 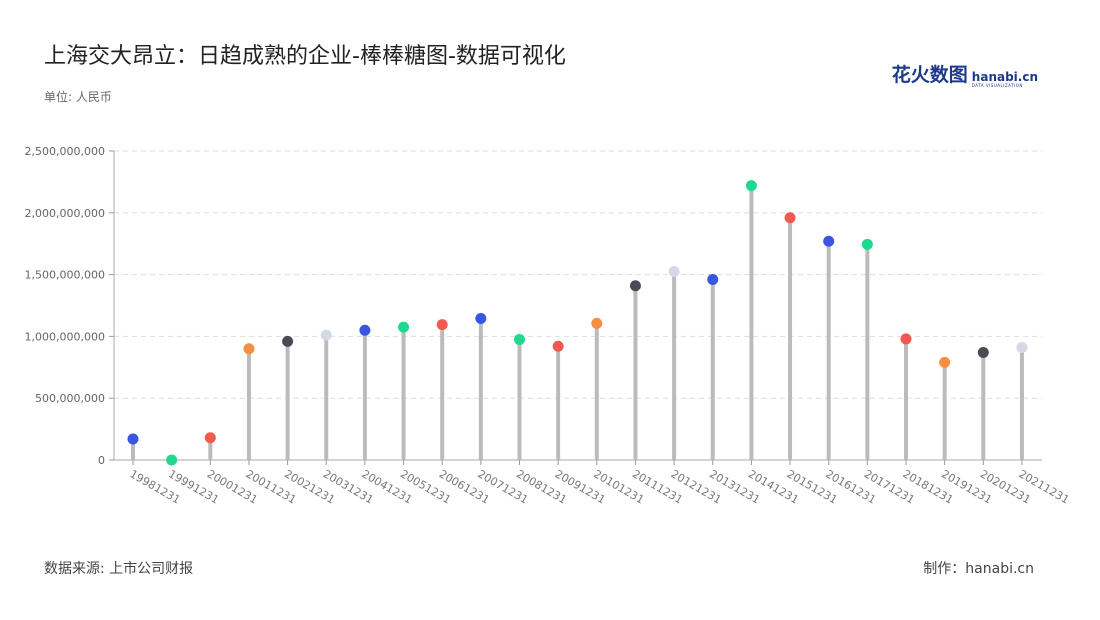 What do you see at coordinates (101, 460) in the screenshot?
I see `y-tick-label: 0` at bounding box center [101, 460].